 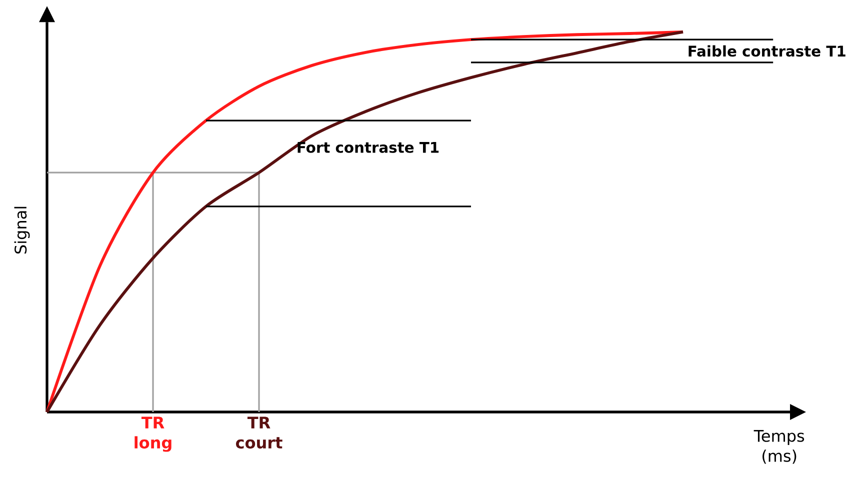 I want to click on x-tick-label: TR long, so click(x=153, y=434).